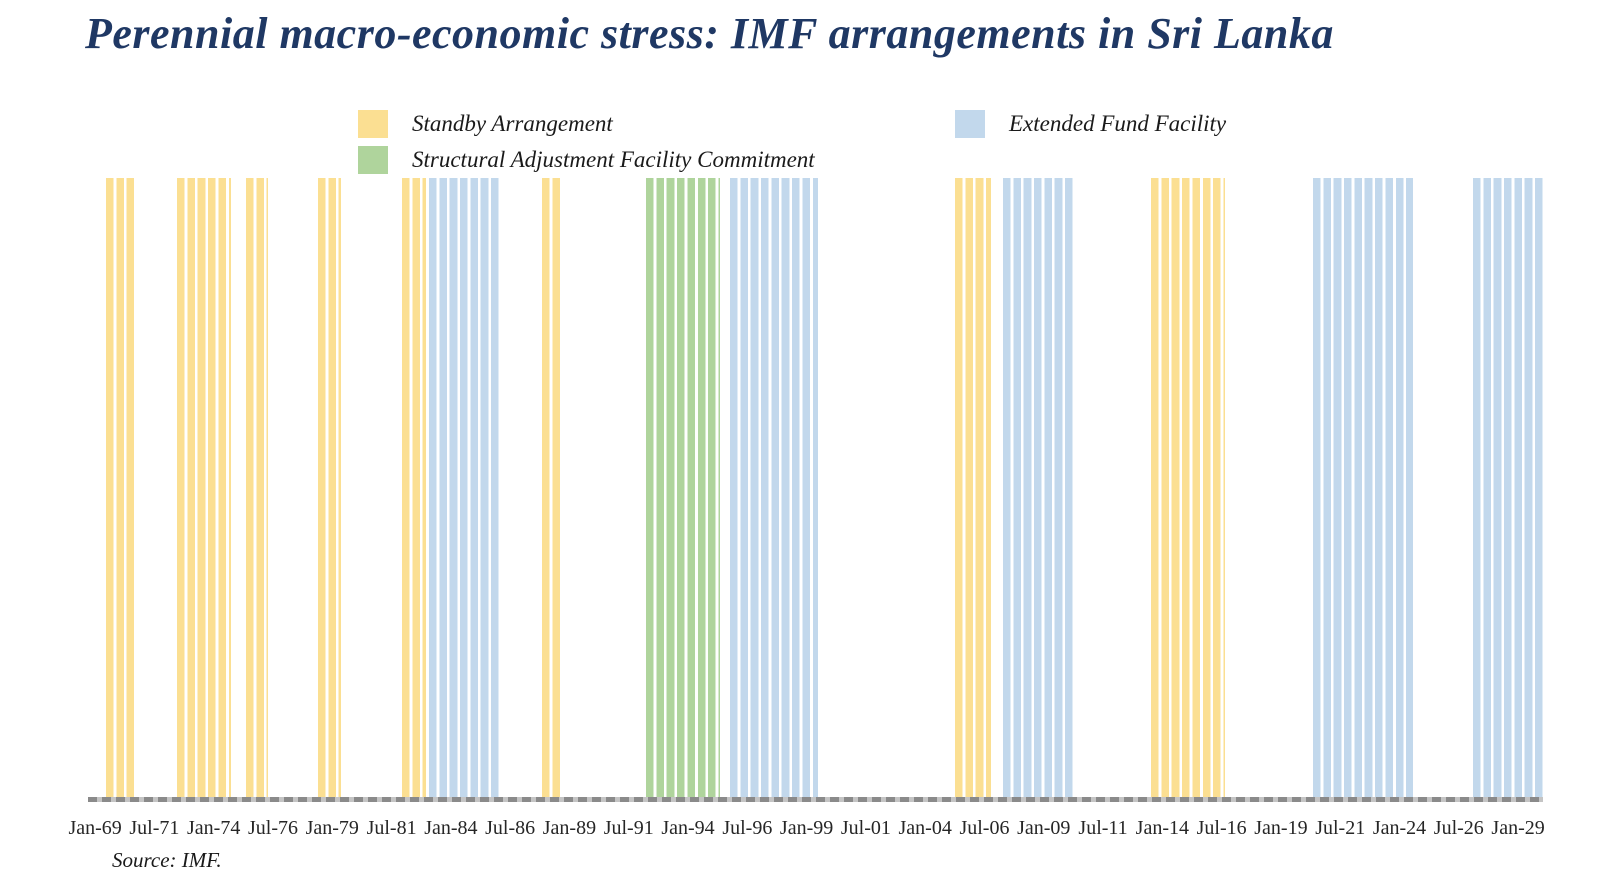 The width and height of the screenshot is (1600, 890). What do you see at coordinates (510, 828) in the screenshot?
I see `x-tick-label: Jul-86` at bounding box center [510, 828].